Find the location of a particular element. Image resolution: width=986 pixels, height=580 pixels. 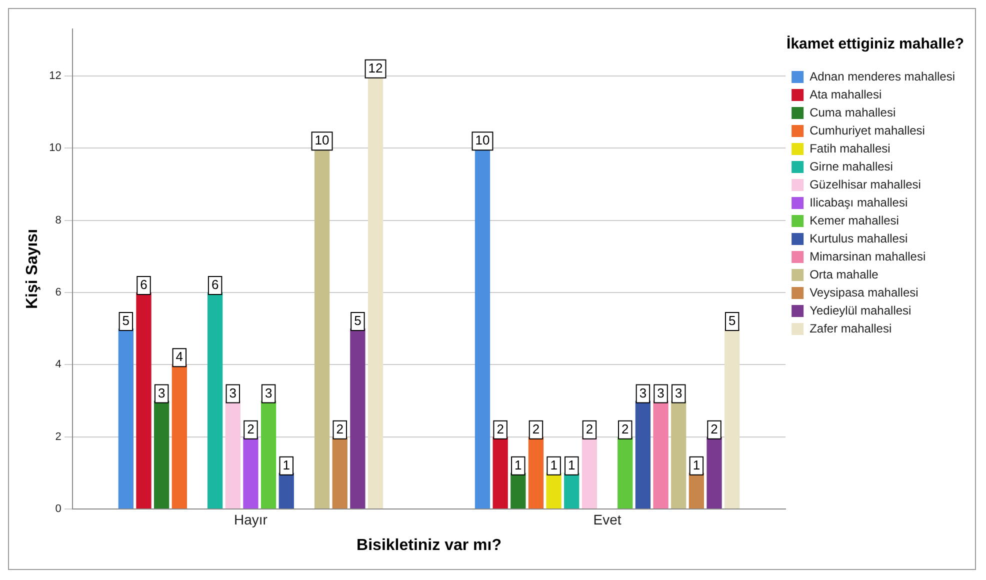

legend-label: Mimarsinan mahallesi is located at coordinates (868, 256).